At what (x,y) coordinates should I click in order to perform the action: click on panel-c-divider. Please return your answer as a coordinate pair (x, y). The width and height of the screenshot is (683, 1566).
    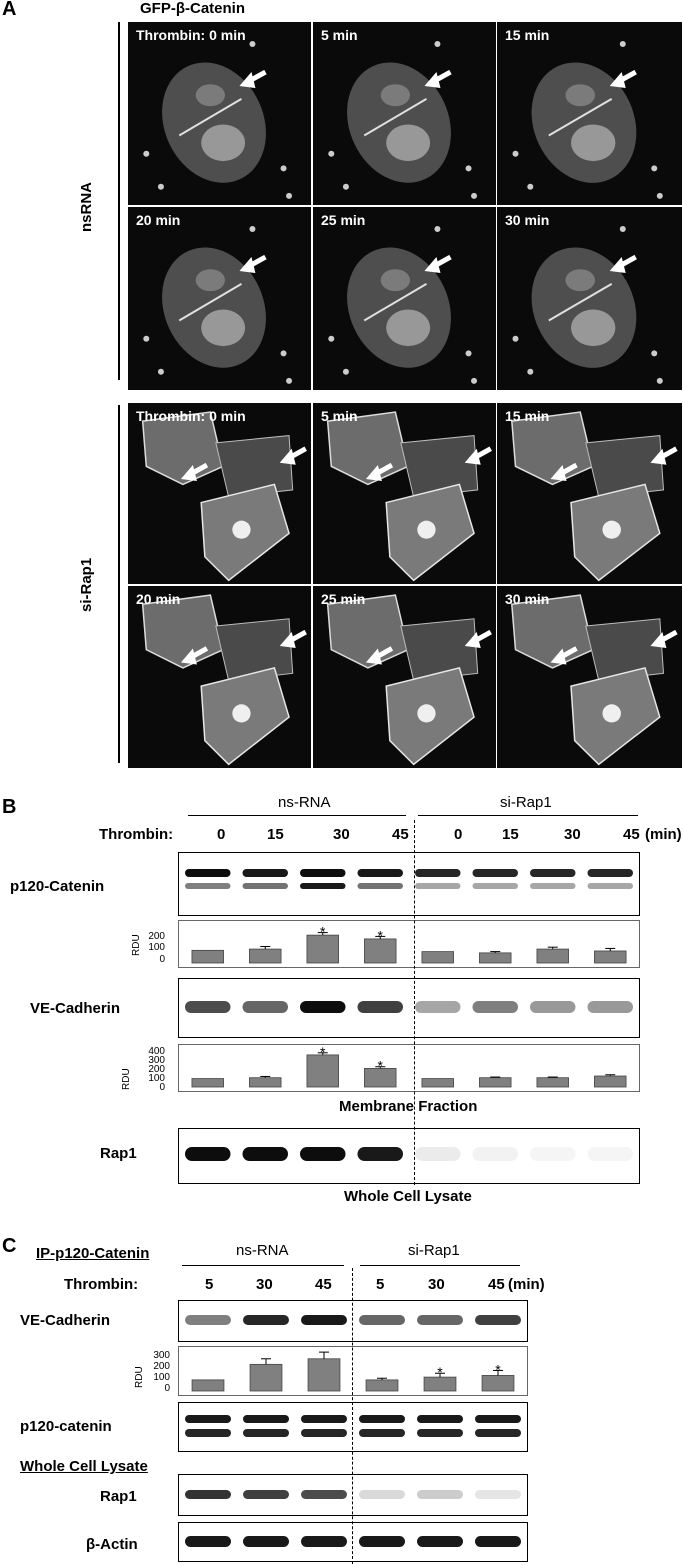
    Looking at the image, I should click on (352, 1416).